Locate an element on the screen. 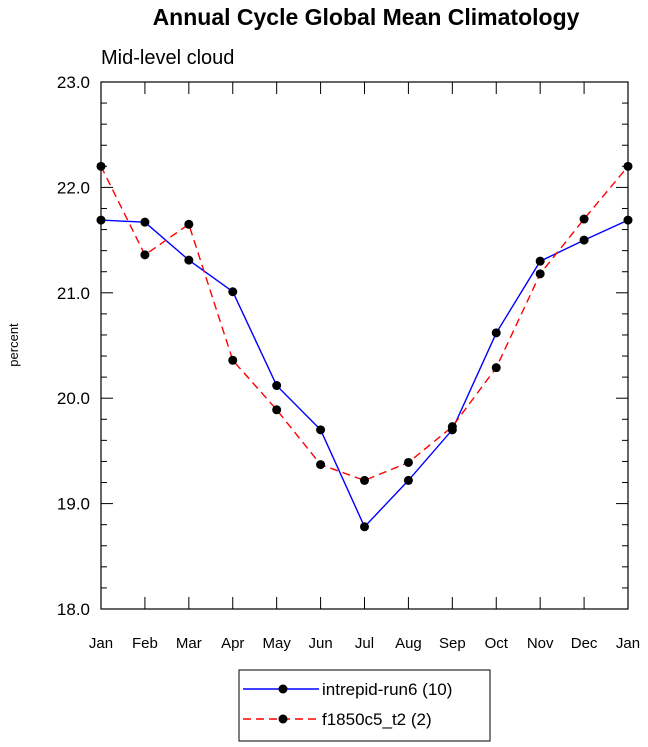  x-tick-label: Jun is located at coordinates (320, 643).